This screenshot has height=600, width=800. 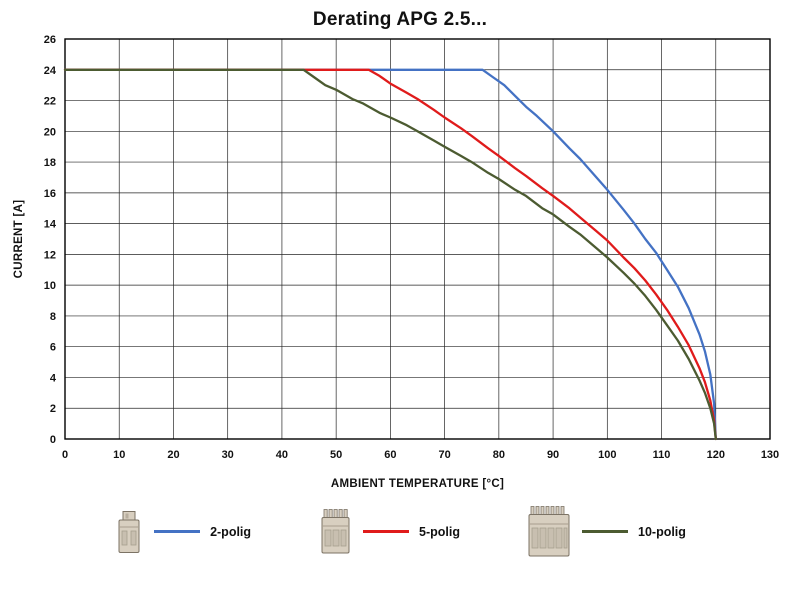 I want to click on svg-text: 70, so click(x=444, y=455).